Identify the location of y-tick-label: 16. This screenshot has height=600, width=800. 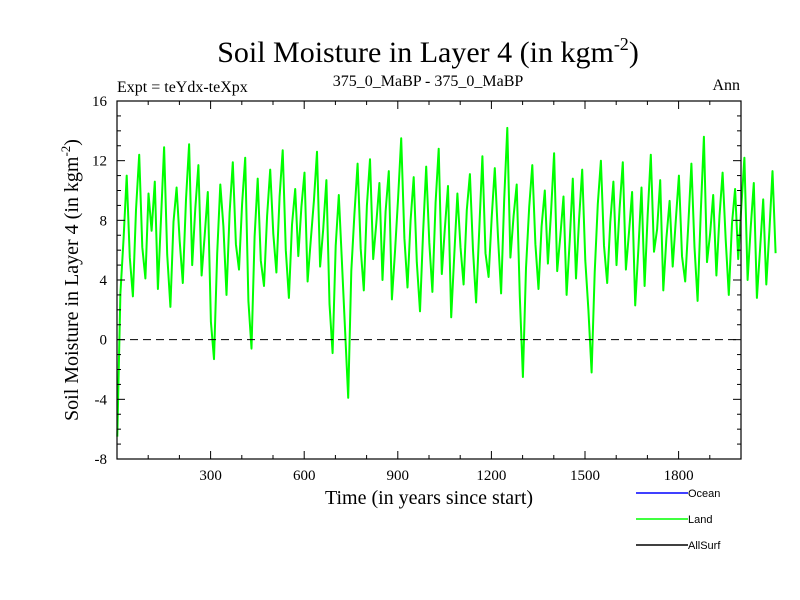
(100, 102).